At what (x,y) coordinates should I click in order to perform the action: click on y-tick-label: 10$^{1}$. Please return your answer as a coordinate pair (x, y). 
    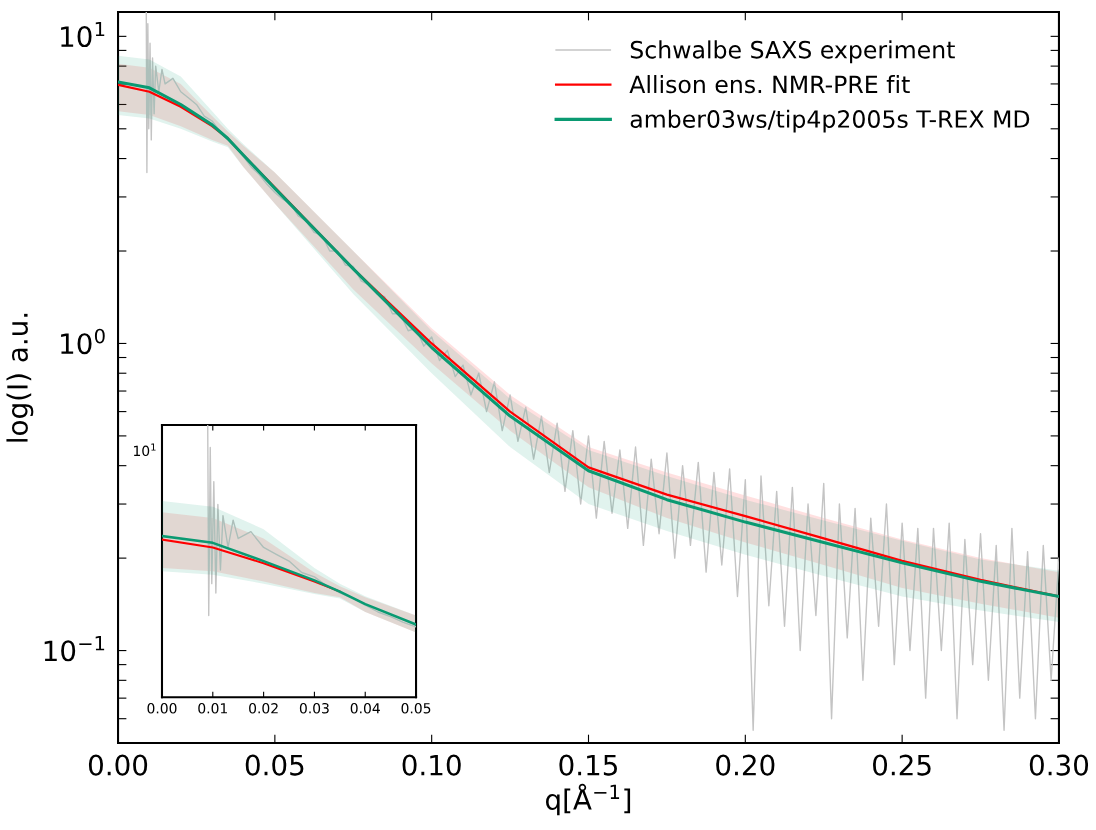
    Looking at the image, I should click on (83, 34).